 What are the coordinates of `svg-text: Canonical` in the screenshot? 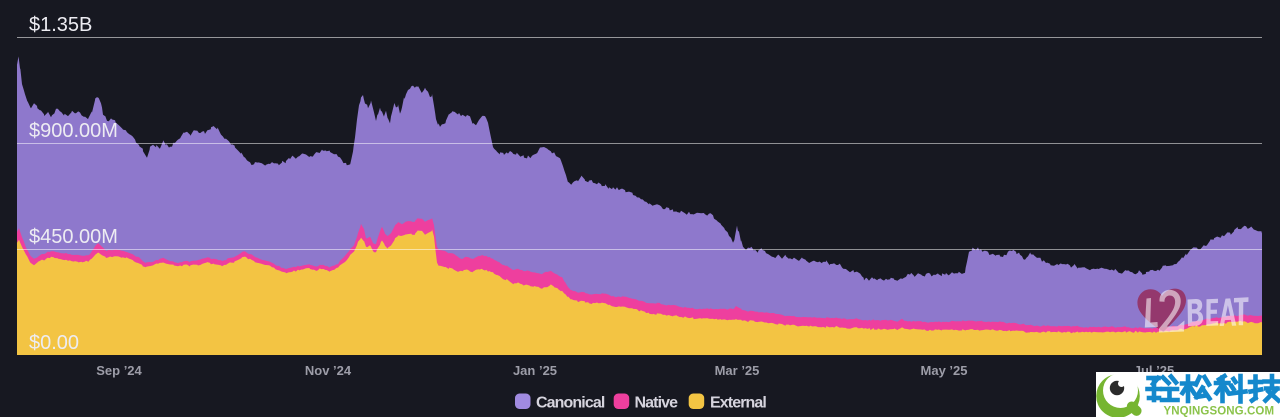 It's located at (570, 403).